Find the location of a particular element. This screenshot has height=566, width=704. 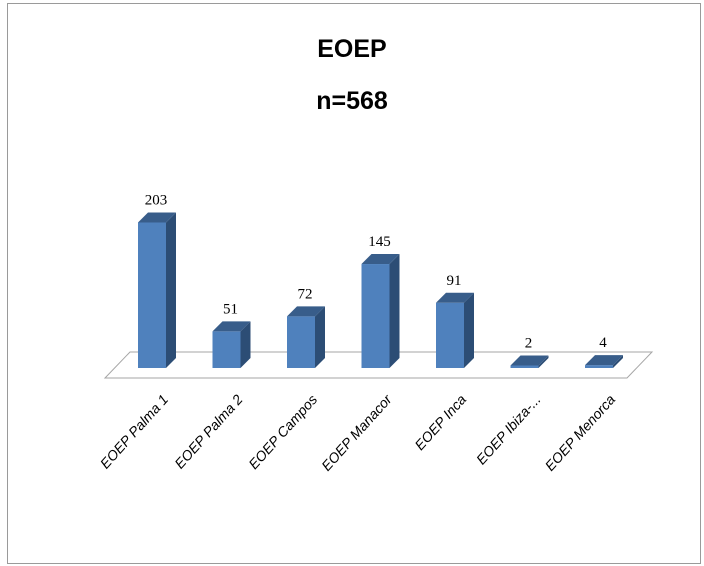

category-label: EOEP Manacor is located at coordinates (357, 432).